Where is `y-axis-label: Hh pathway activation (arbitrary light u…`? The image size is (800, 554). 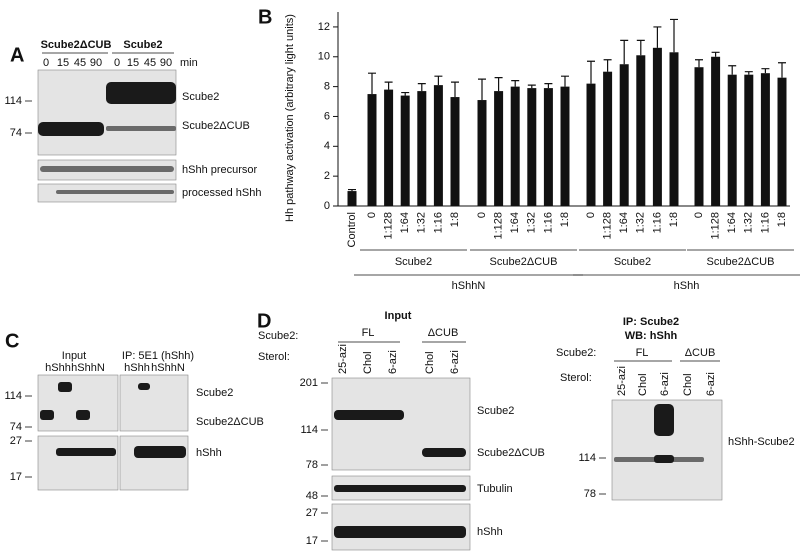
y-axis-label: Hh pathway activation (arbitrary light u… is located at coordinates (290, 118).